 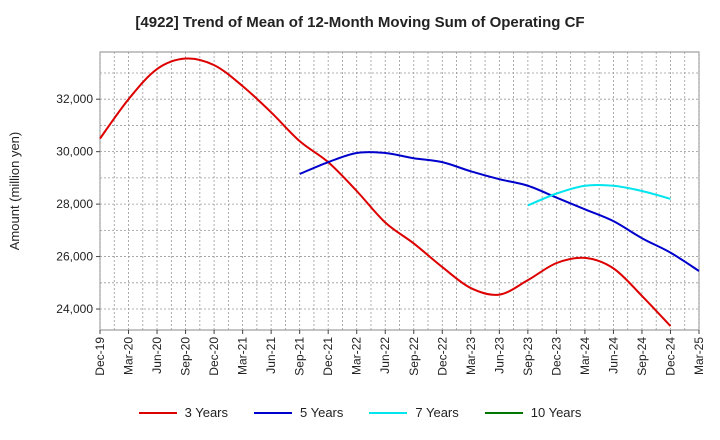 I want to click on x-tick-label: Dec-19, so click(x=100, y=356).